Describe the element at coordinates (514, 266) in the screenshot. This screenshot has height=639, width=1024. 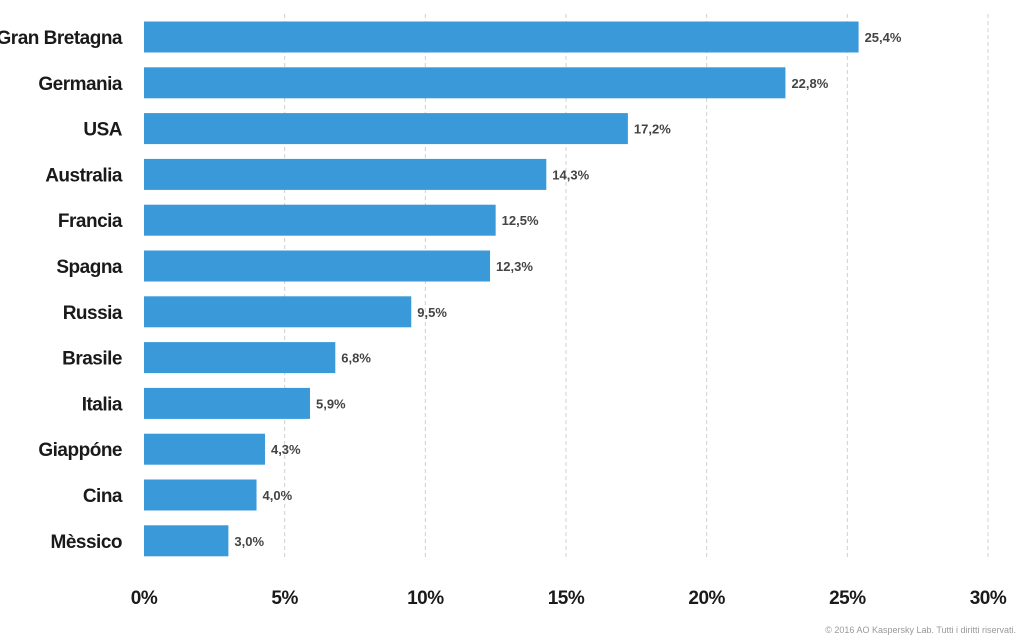
I see `value-label: 12,3%` at that location.